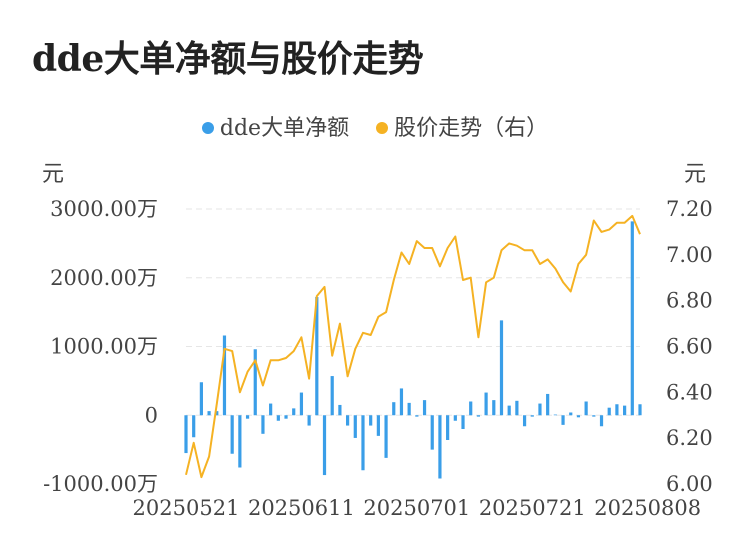  Describe the element at coordinates (228, 59) in the screenshot. I see `chart-title: dde大单净额与股价走势` at that location.